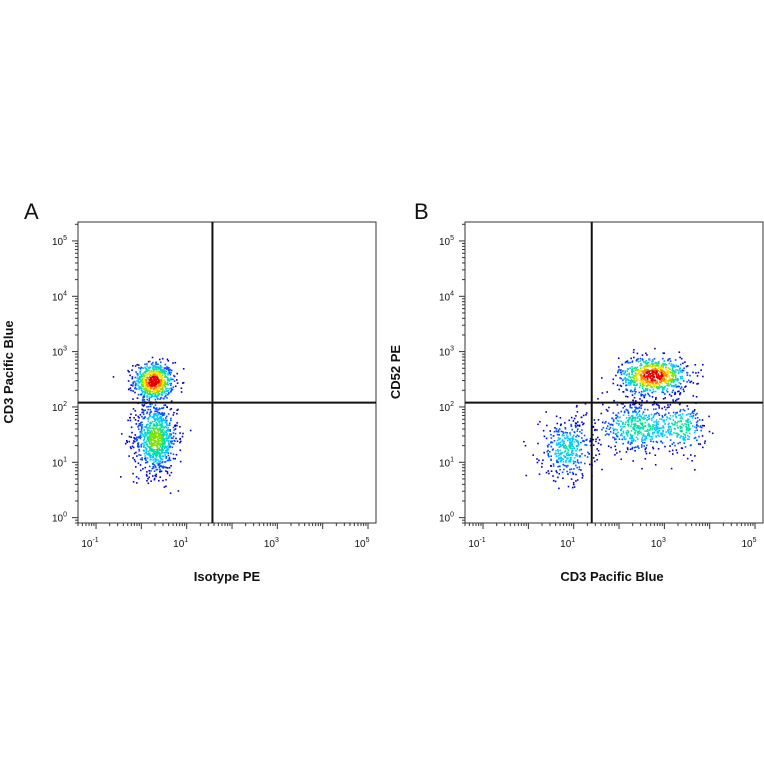 The image size is (764, 764). Describe the element at coordinates (618, 418) in the screenshot. I see `panel-b-events` at that location.